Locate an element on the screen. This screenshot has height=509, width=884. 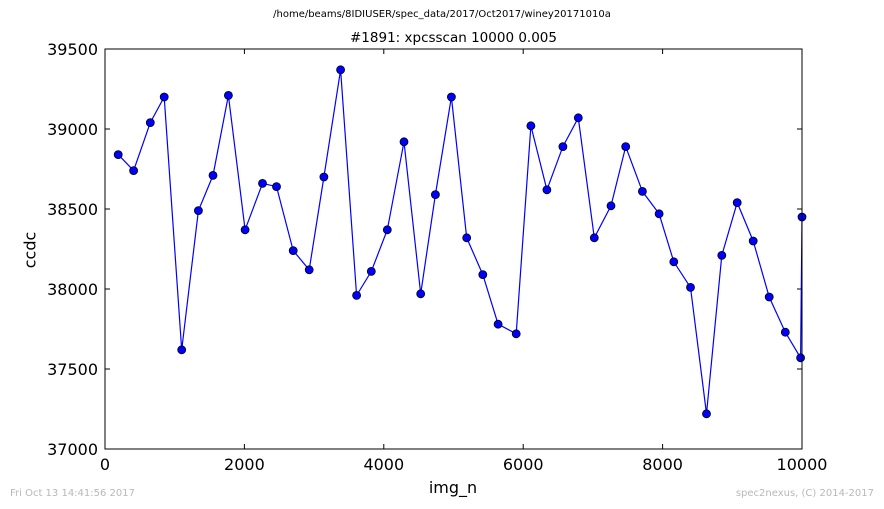
y-tick-label: 37000 is located at coordinates (72, 449).